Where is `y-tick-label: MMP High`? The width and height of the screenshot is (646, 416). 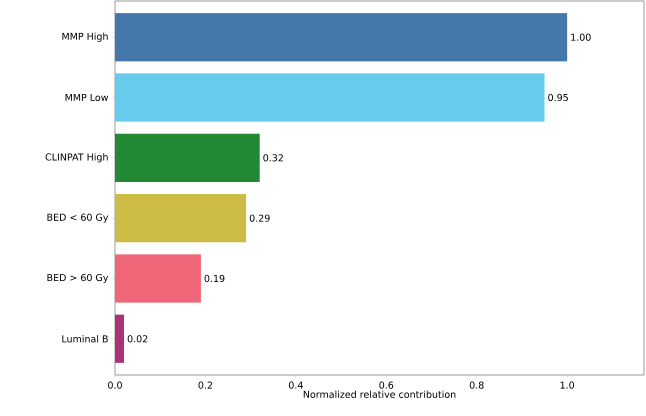
y-tick-label: MMP High is located at coordinates (85, 37).